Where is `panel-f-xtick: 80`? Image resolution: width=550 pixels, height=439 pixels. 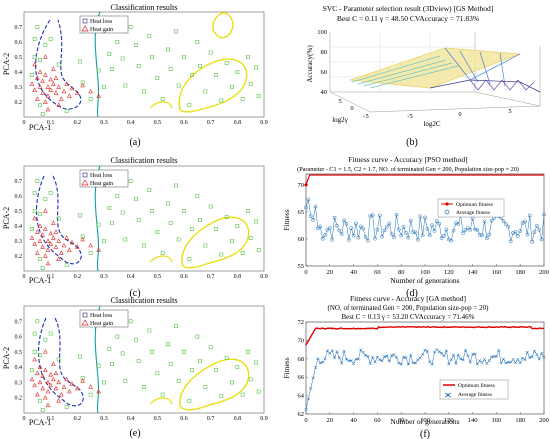 panel-f-xtick: 80 is located at coordinates (401, 420).